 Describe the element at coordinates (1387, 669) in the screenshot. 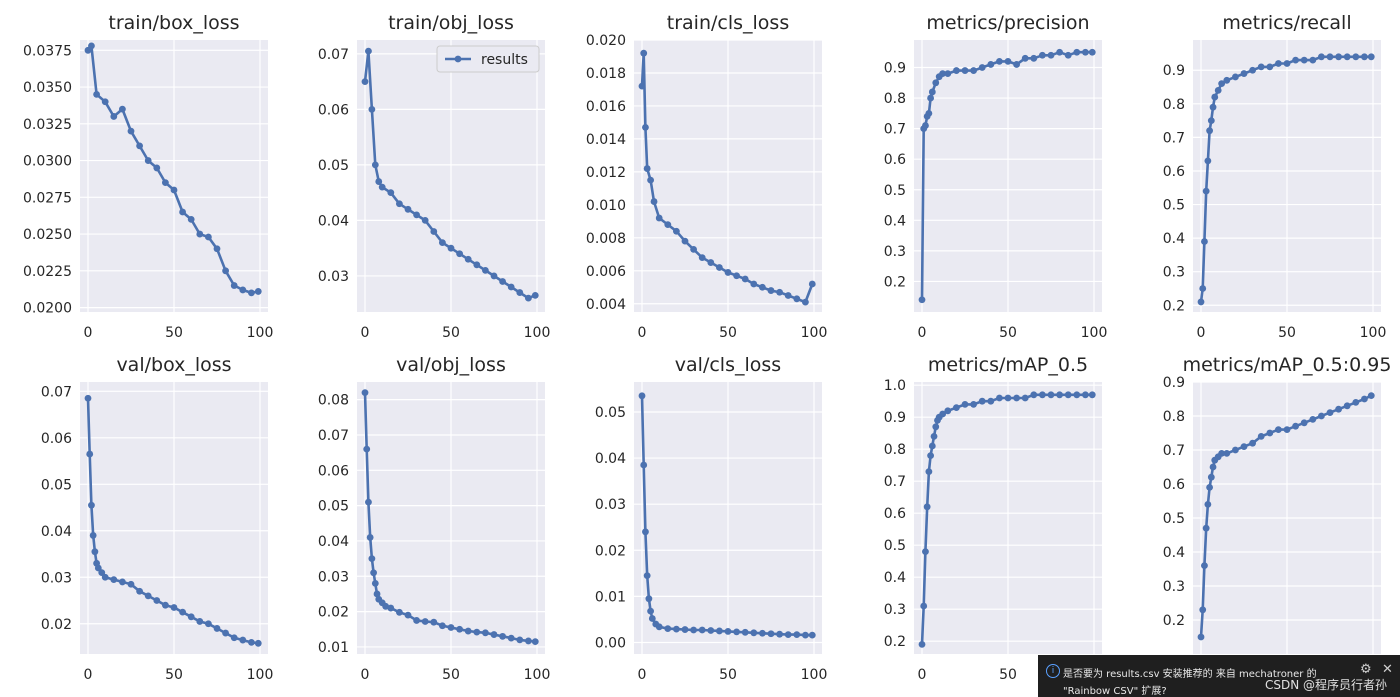

I see `close-icon: ✕` at that location.